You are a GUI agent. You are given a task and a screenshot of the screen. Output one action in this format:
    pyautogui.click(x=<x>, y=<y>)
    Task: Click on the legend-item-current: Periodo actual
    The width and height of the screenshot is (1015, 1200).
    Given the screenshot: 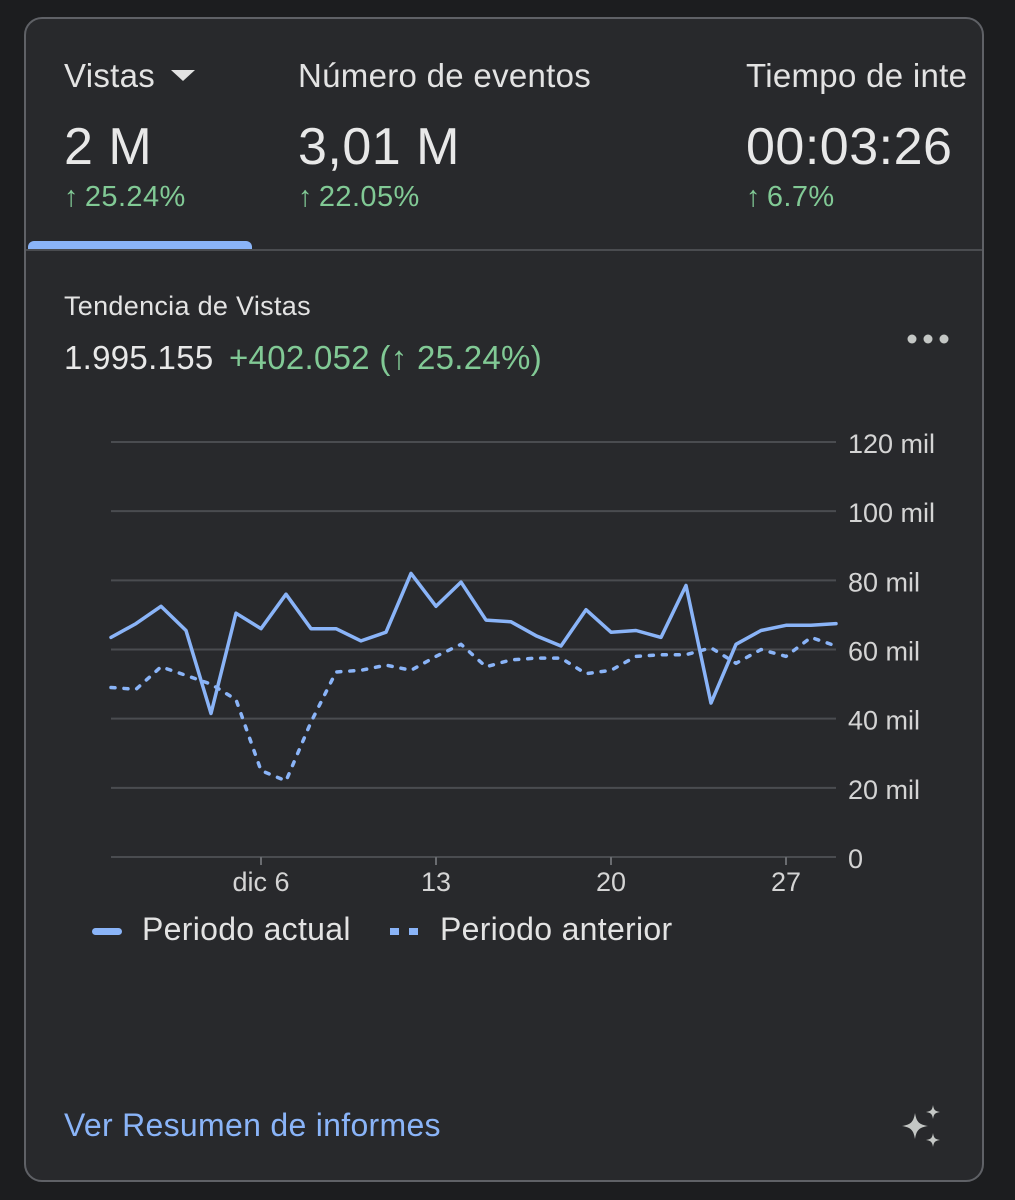 What is the action you would take?
    pyautogui.click(x=221, y=929)
    